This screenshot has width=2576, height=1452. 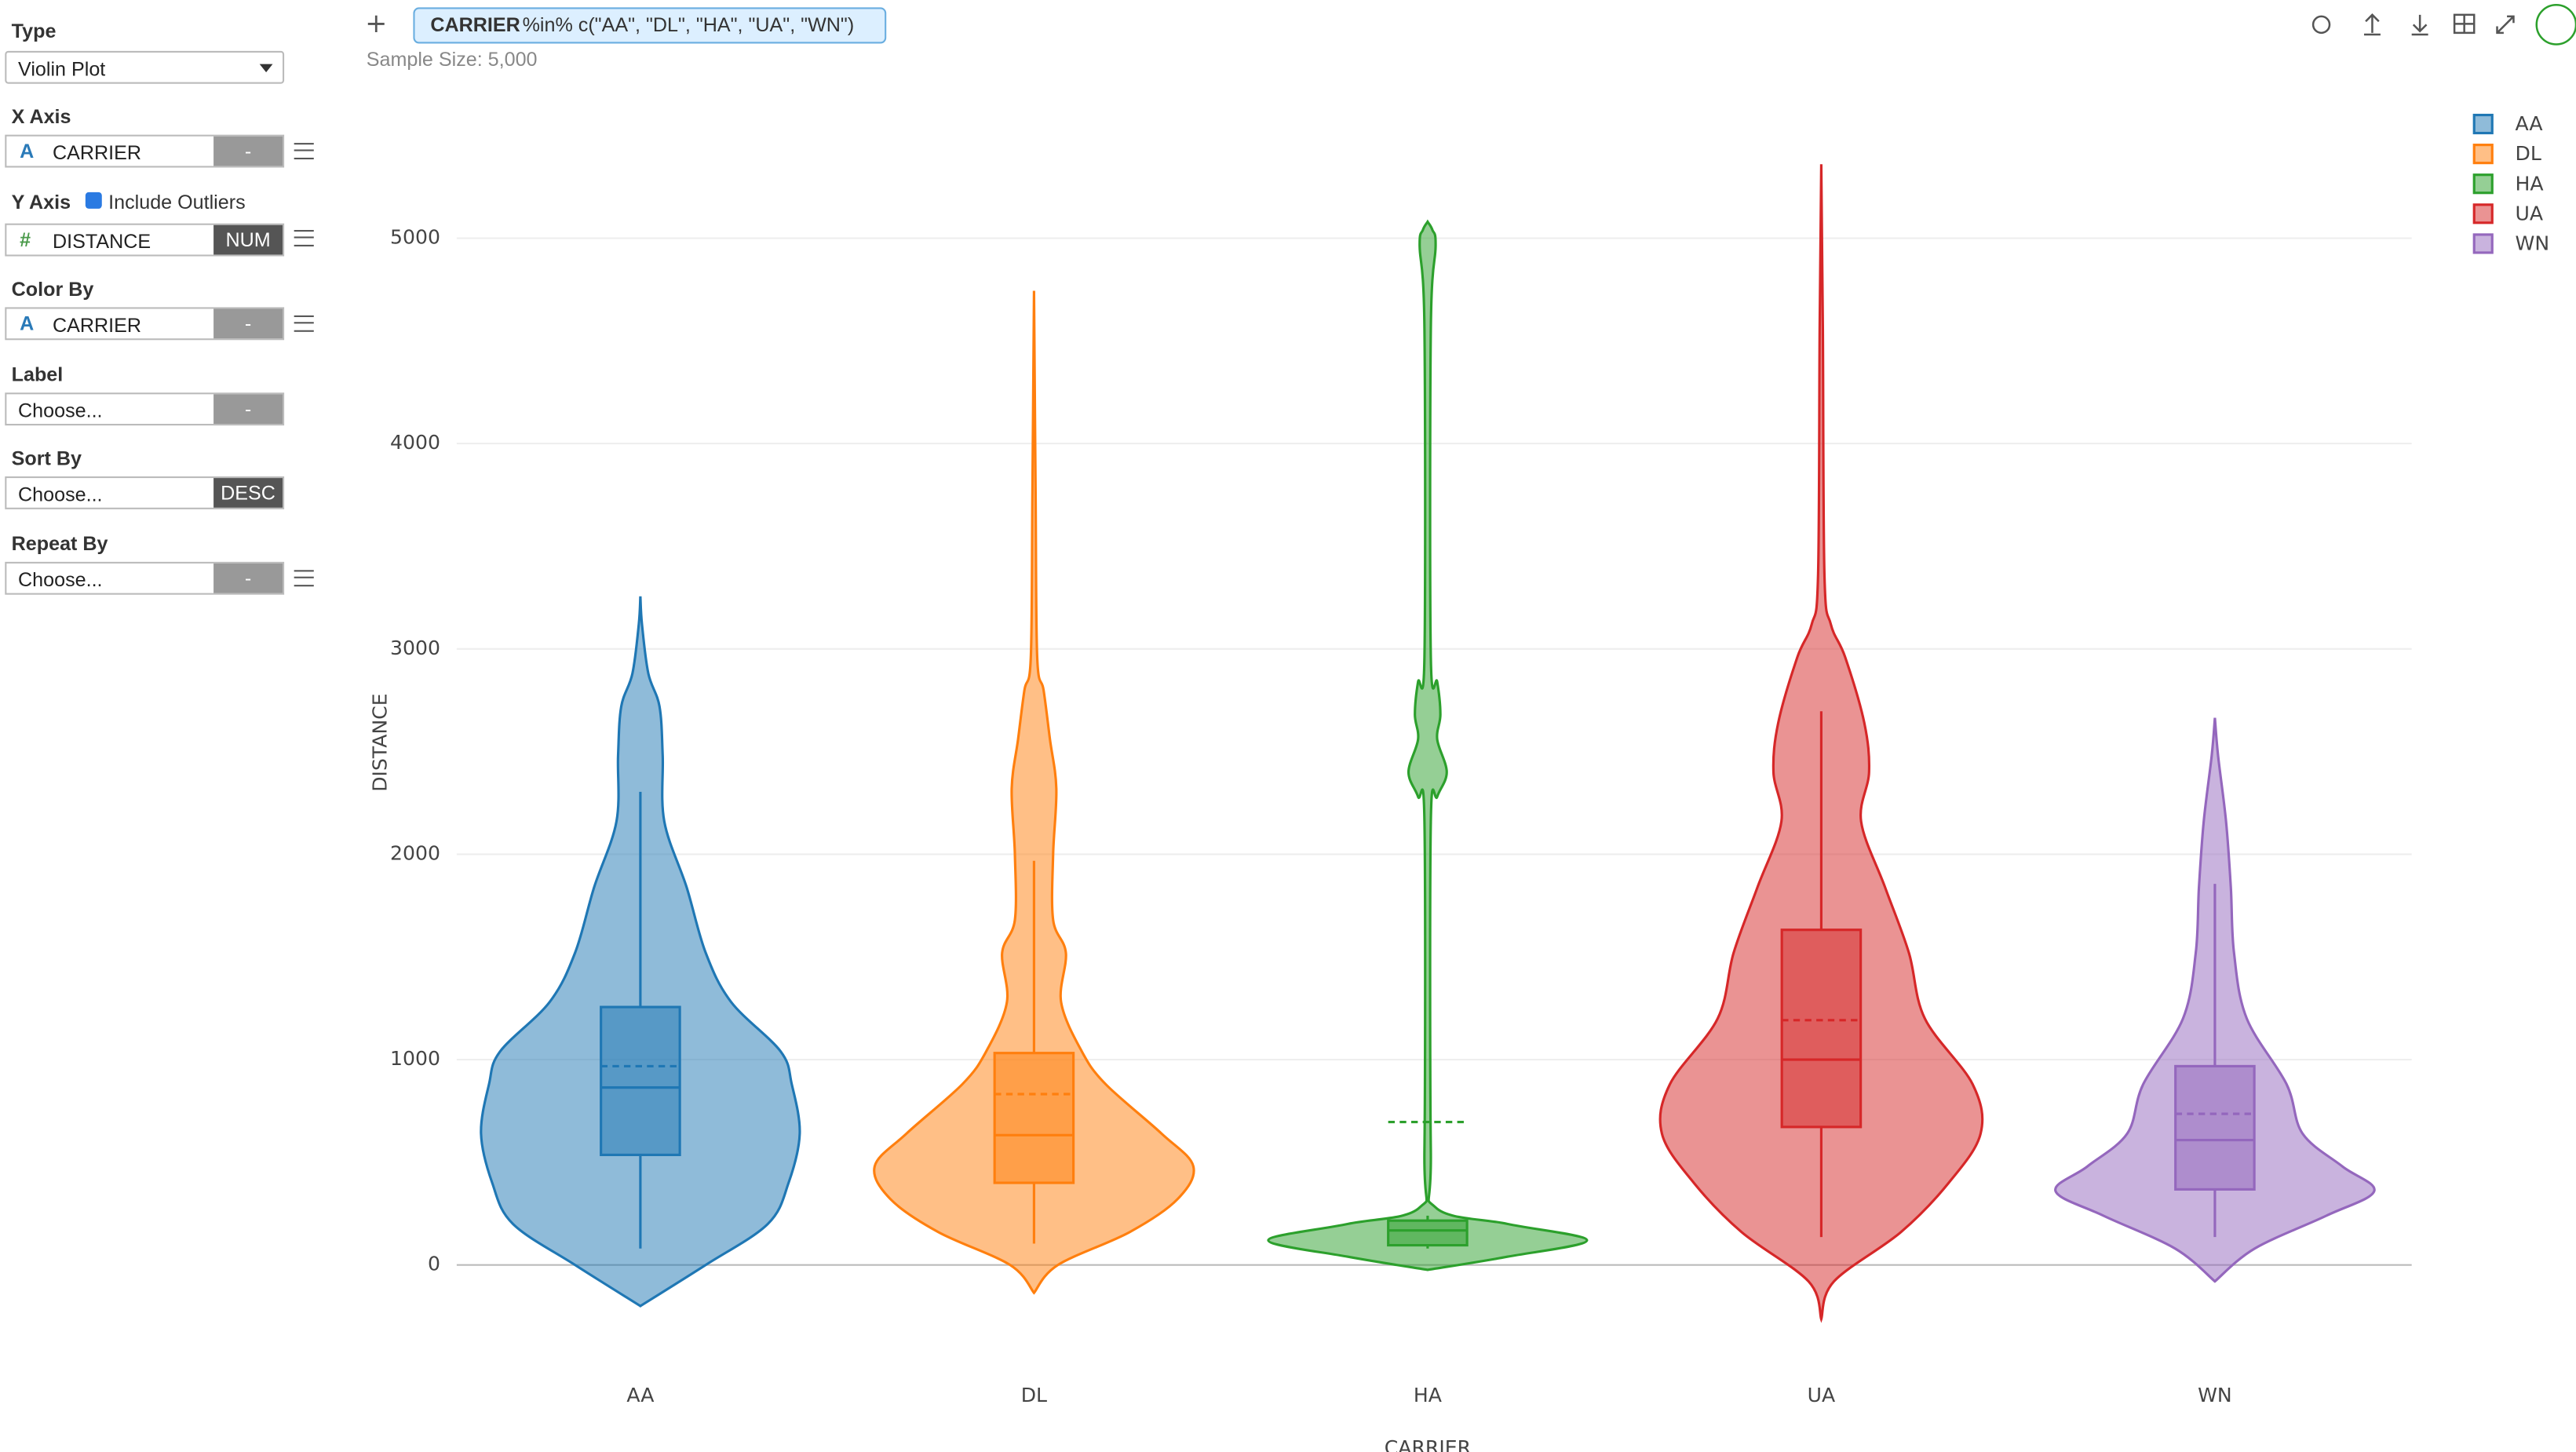 I want to click on filter-column: CARRIER, so click(x=475, y=25).